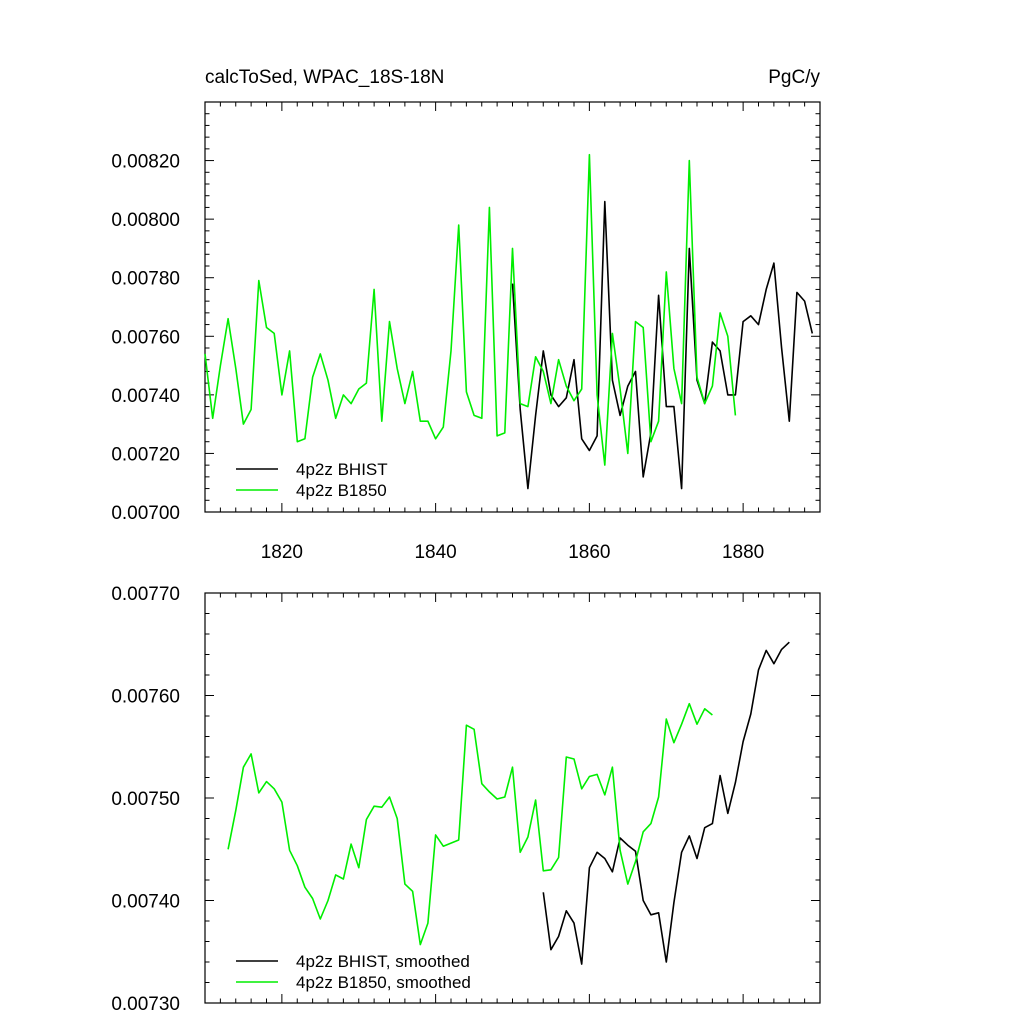  I want to click on x-tick-label: 1880, so click(743, 552).